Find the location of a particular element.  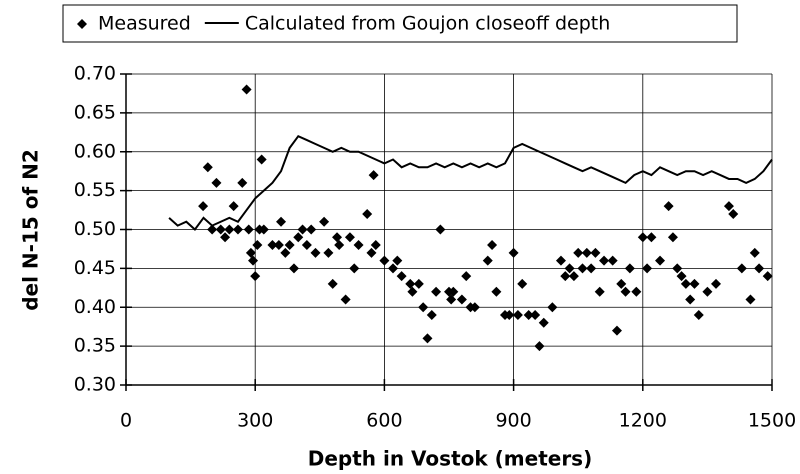

y-tick-label: 0.50 is located at coordinates (95, 229).